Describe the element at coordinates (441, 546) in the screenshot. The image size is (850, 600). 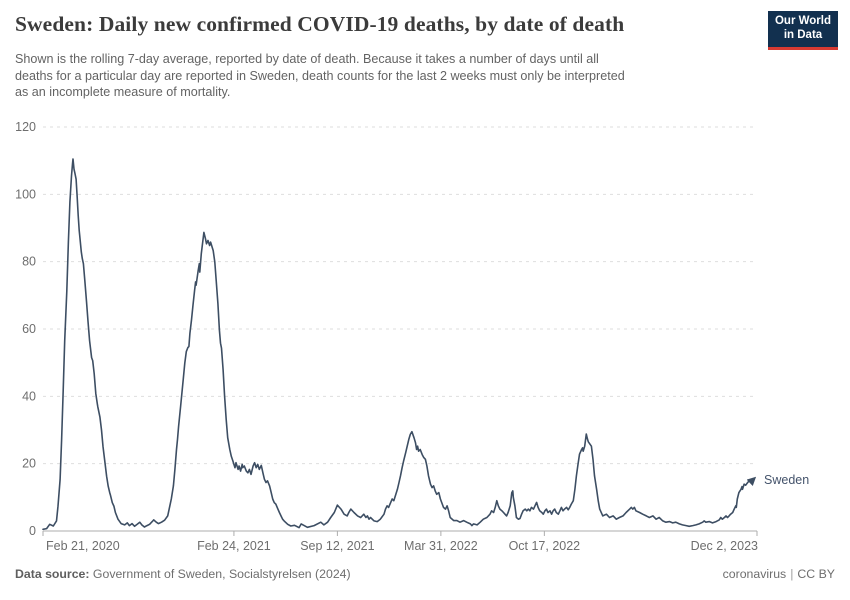
I see `x-tick-label: Mar 31, 2022` at that location.